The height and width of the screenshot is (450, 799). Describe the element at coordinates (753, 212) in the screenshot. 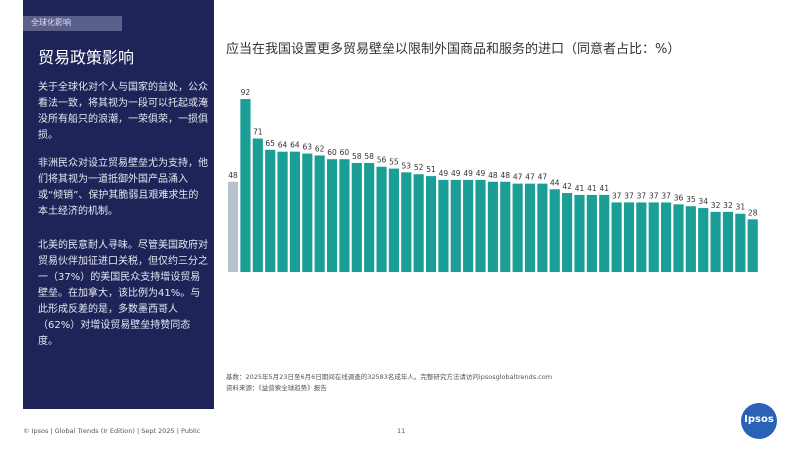

I see `bar-value-label: 28` at that location.